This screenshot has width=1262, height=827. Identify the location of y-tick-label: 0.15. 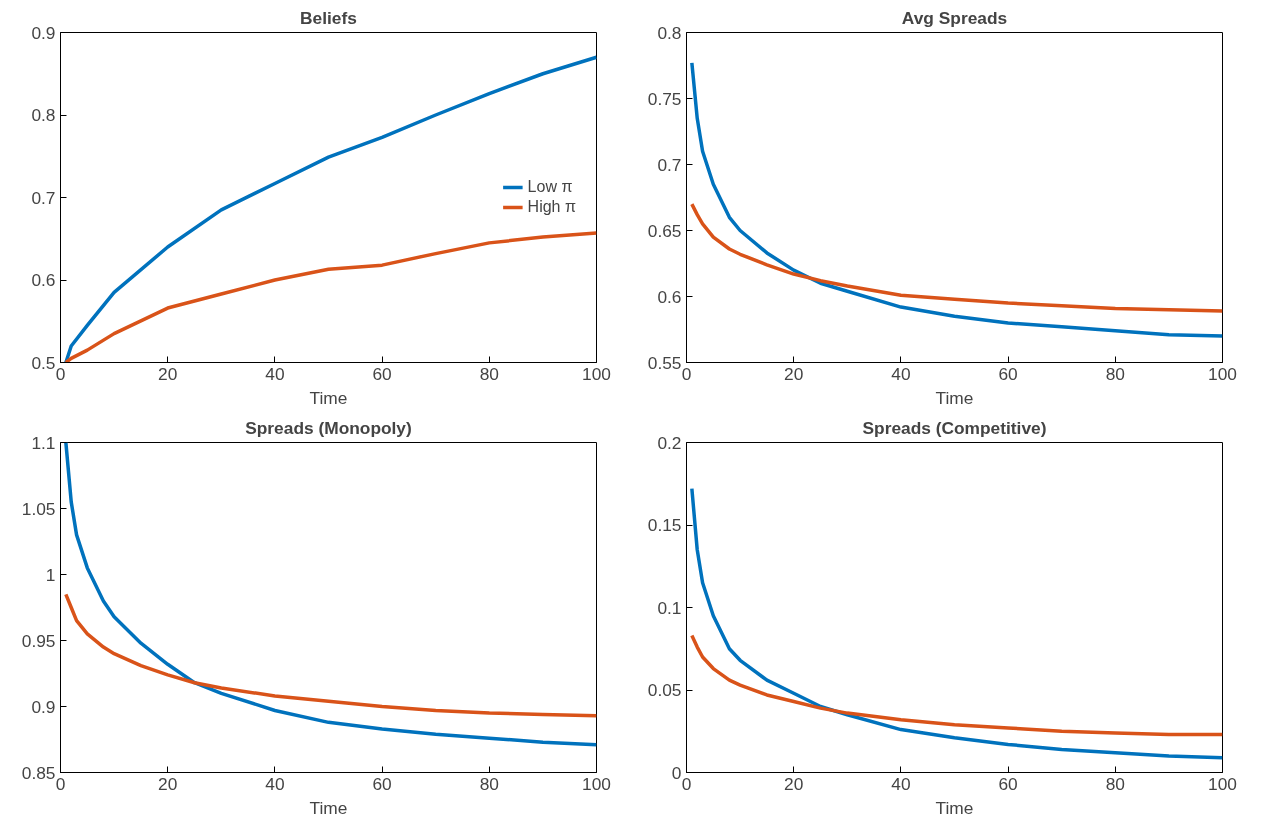
(664, 525).